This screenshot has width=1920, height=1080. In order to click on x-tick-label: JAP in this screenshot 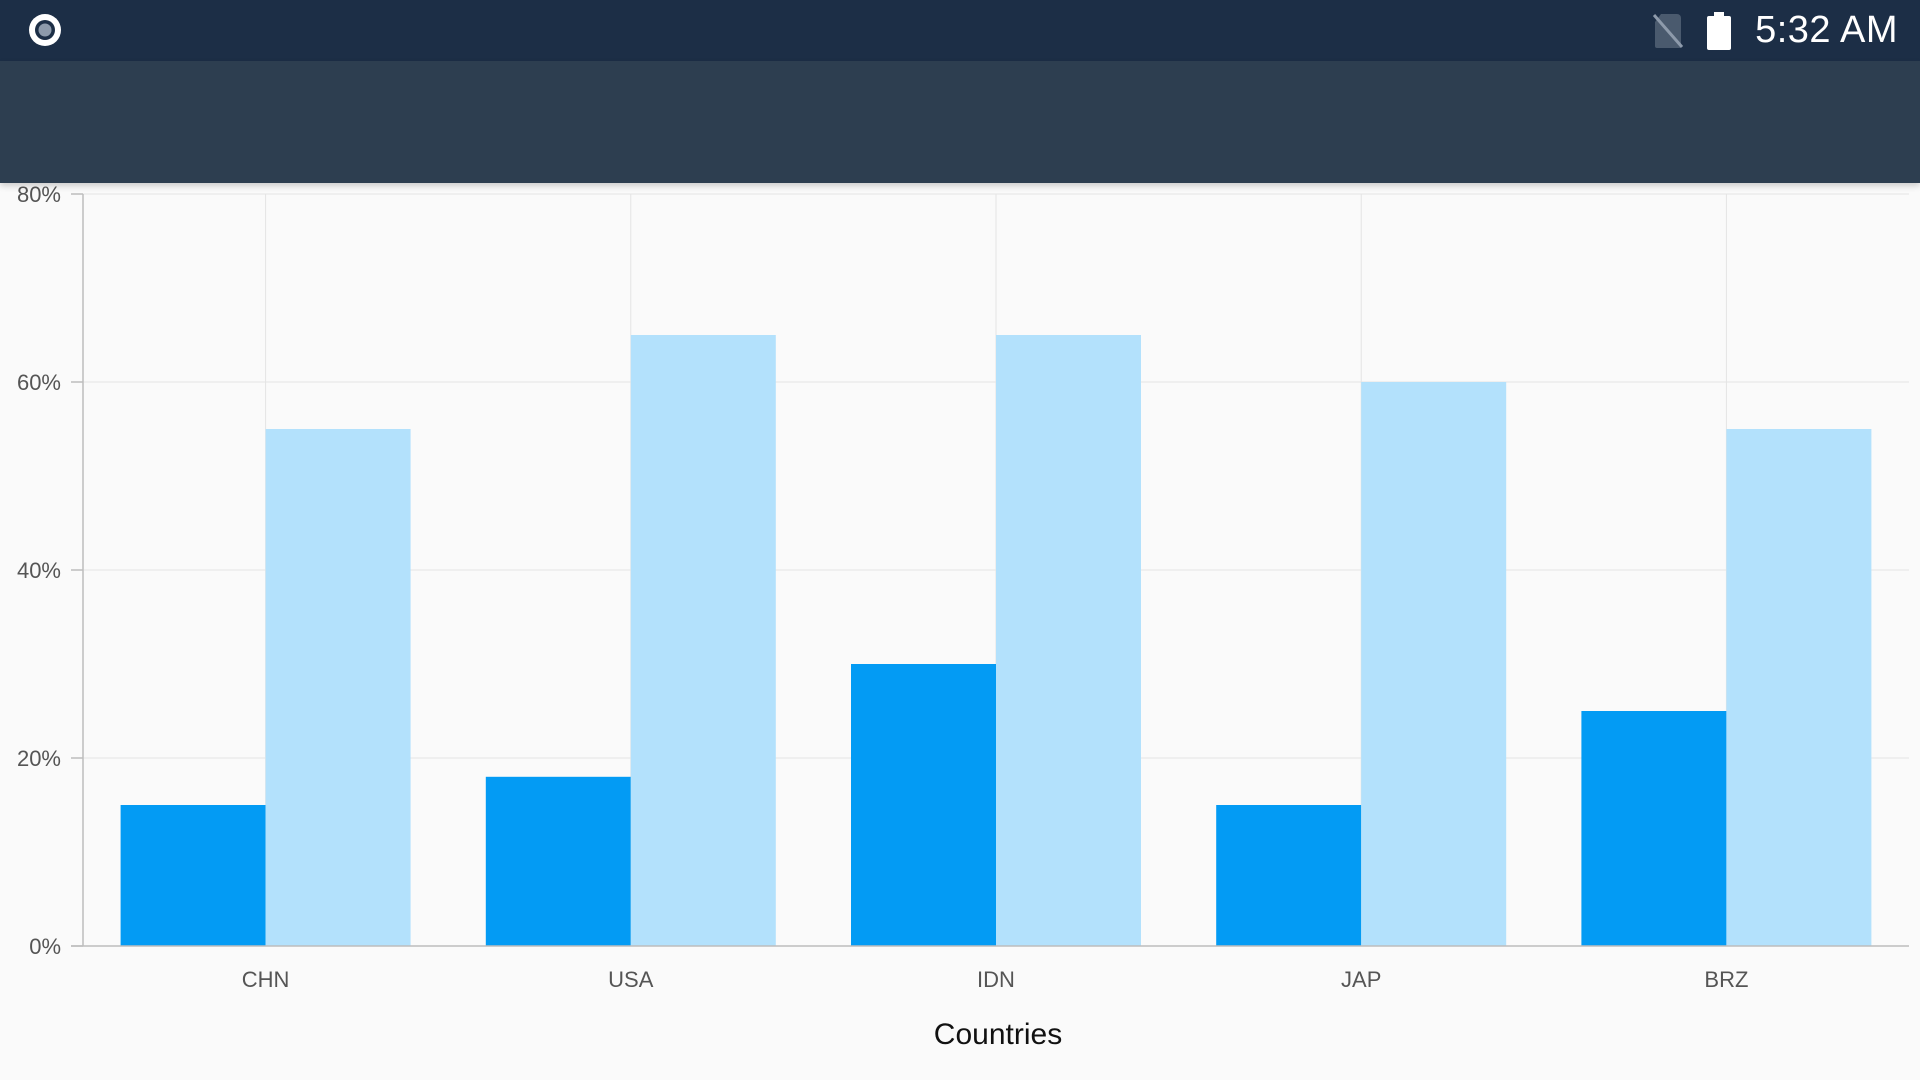, I will do `click(1361, 979)`.